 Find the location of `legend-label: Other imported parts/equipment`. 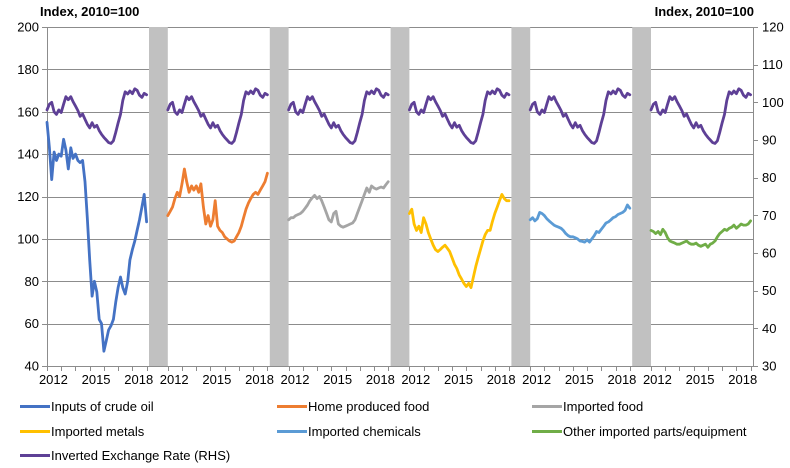

legend-label: Other imported parts/equipment is located at coordinates (655, 431).